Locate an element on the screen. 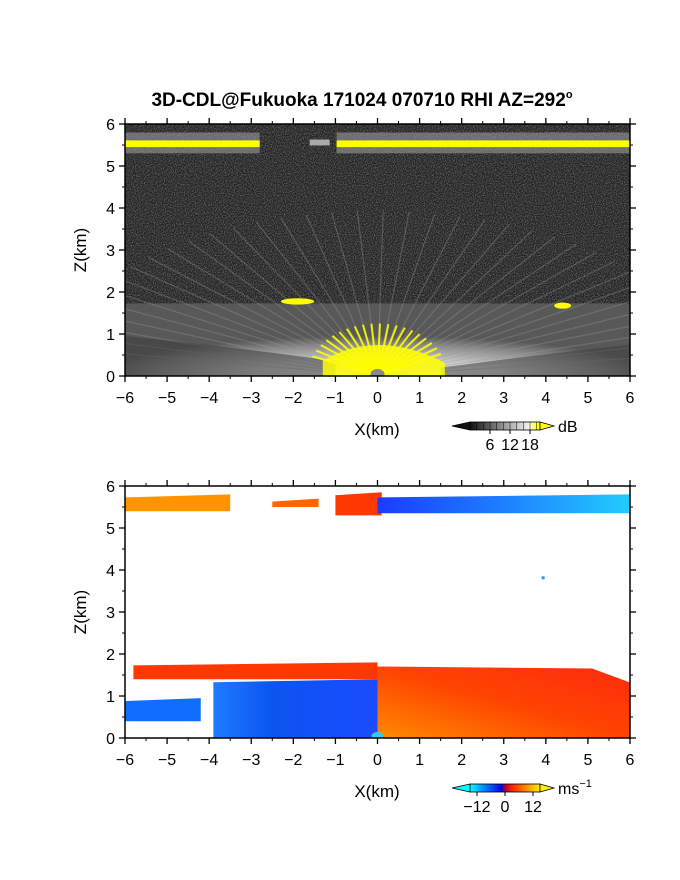  radar-site-velocity-marker is located at coordinates (377, 735).